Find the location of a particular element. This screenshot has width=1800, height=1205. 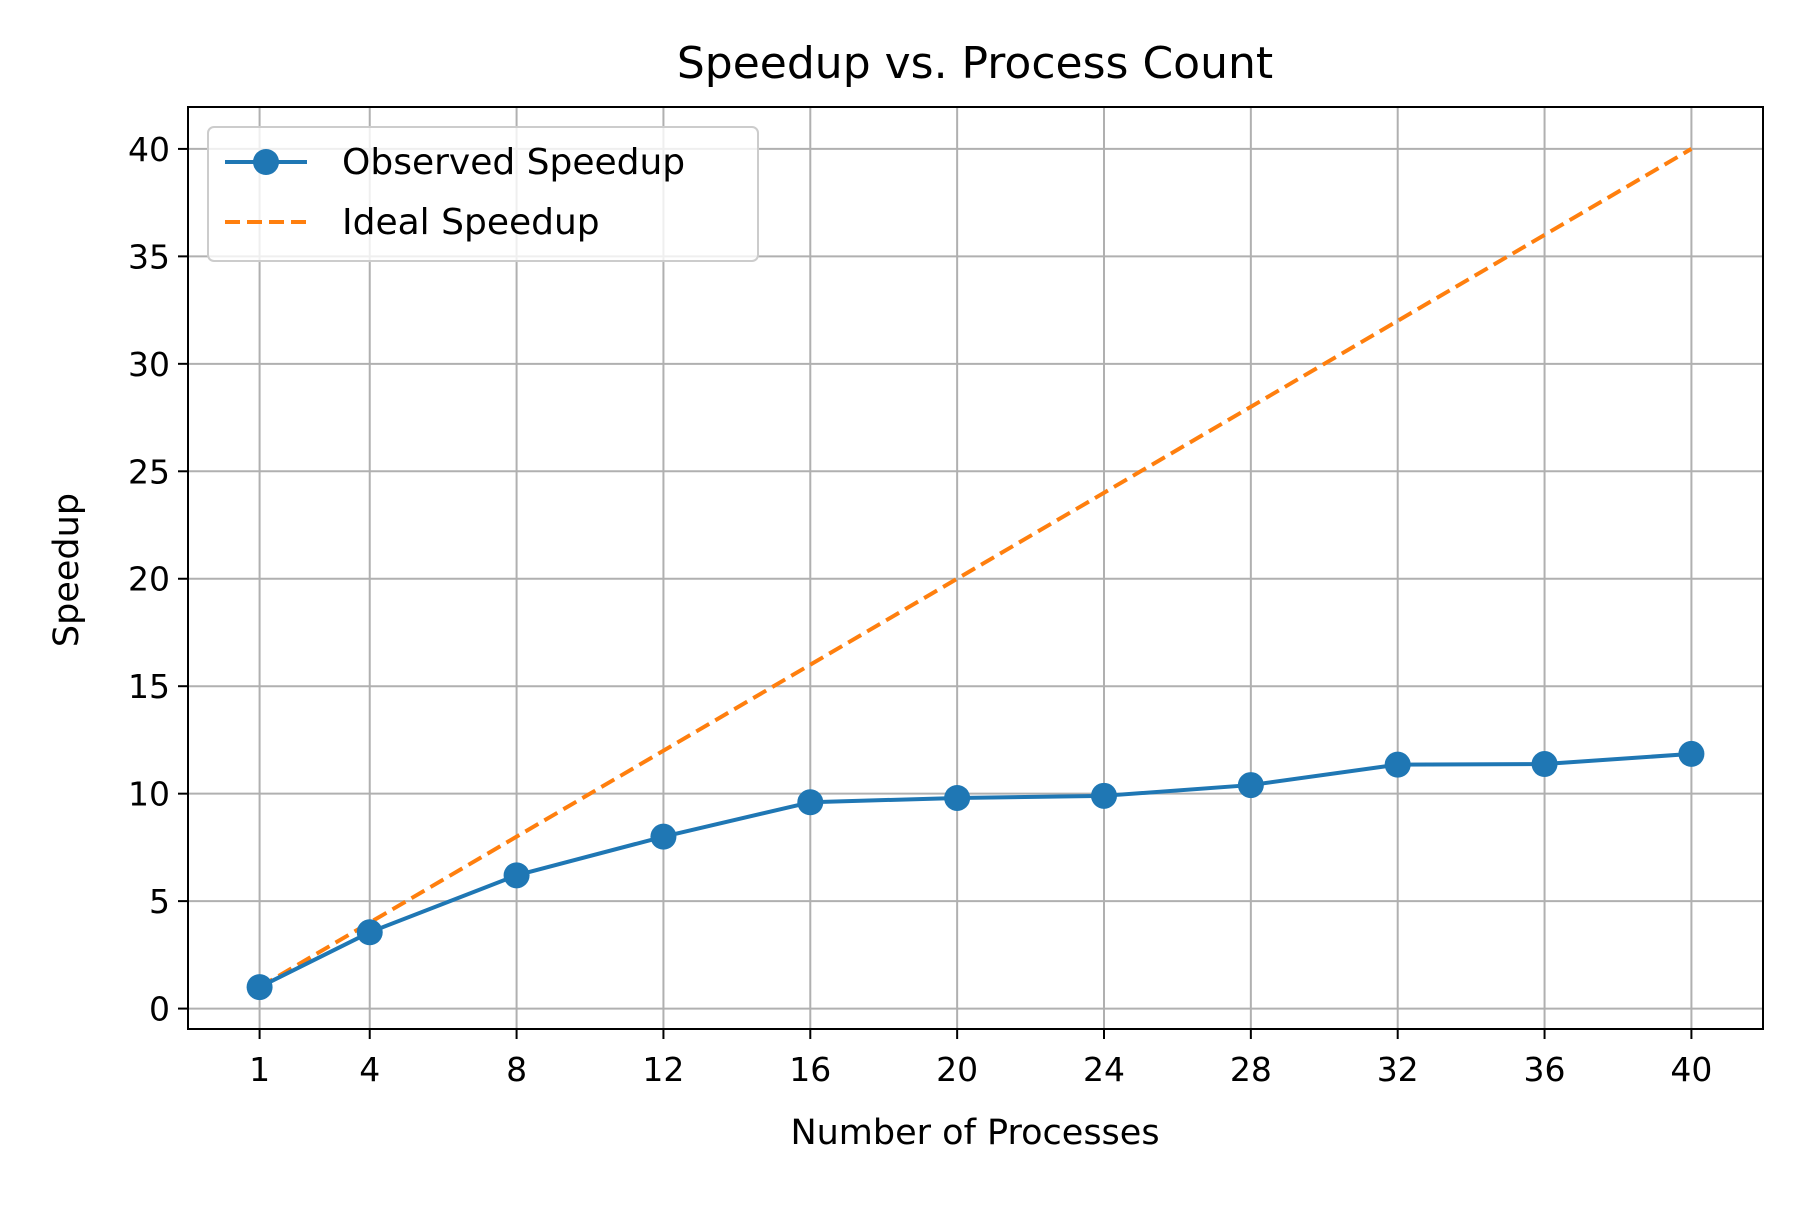

x-tick-label: 4 is located at coordinates (369, 1069).